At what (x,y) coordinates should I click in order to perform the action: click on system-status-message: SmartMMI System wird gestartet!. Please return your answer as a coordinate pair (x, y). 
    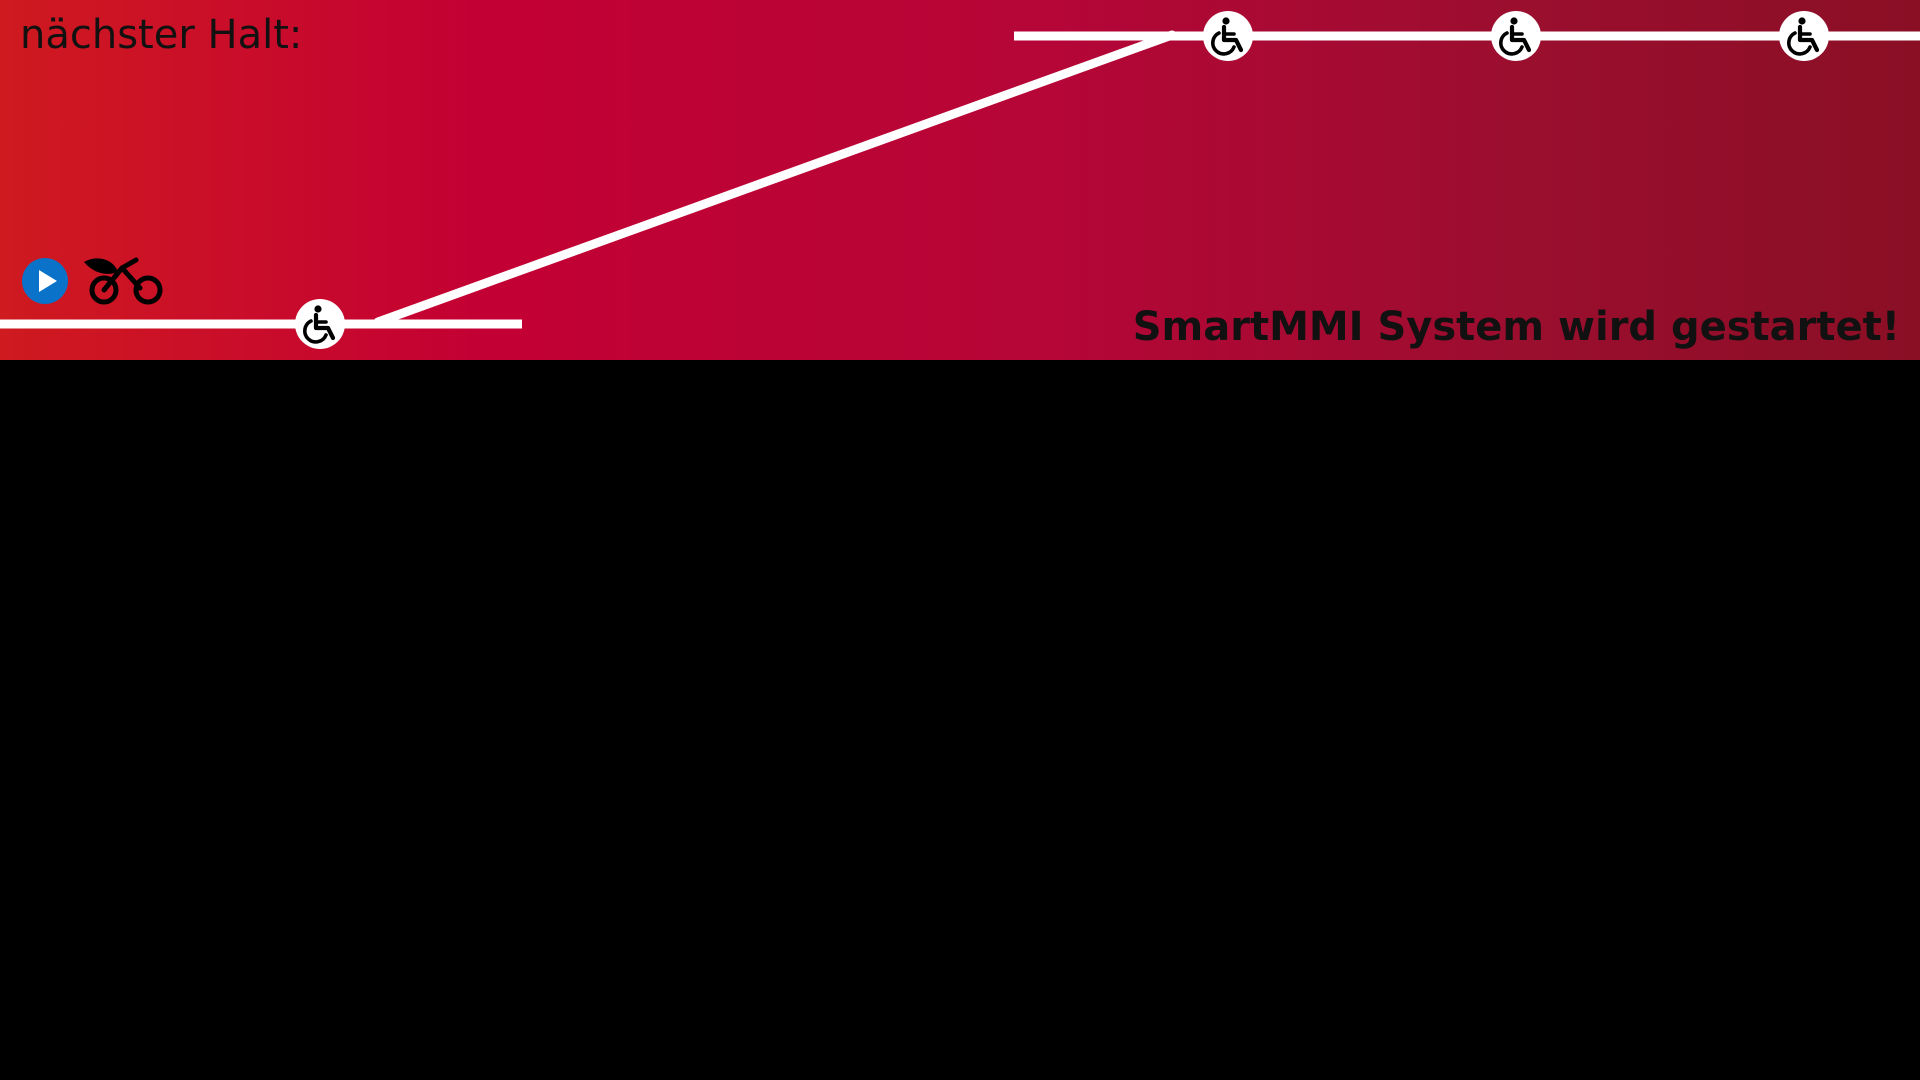
    Looking at the image, I should click on (1516, 327).